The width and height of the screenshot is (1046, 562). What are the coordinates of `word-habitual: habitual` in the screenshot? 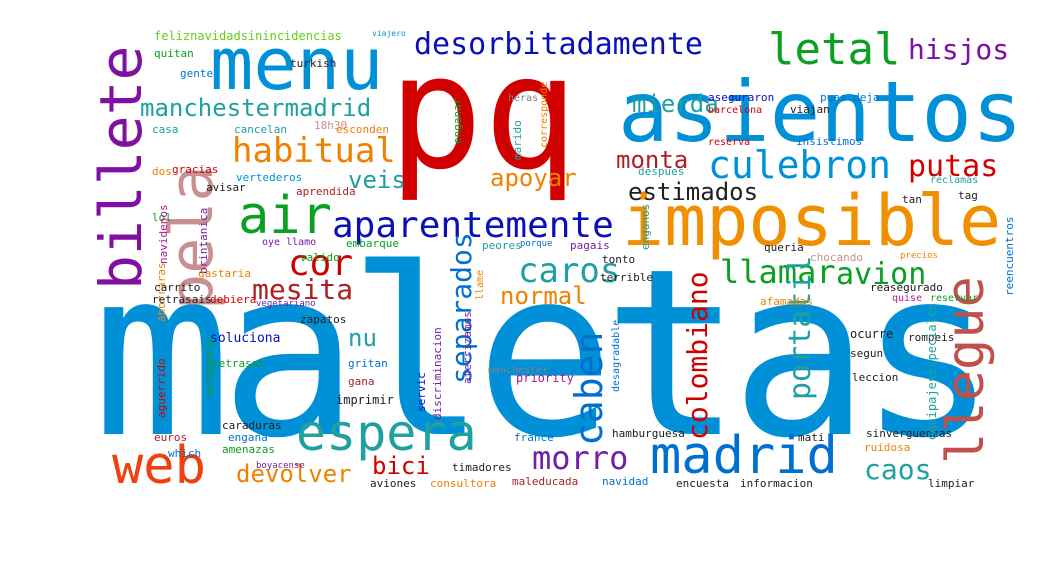 It's located at (314, 151).